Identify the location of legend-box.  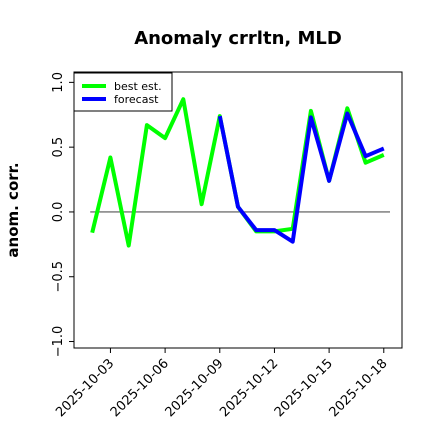
(123, 92).